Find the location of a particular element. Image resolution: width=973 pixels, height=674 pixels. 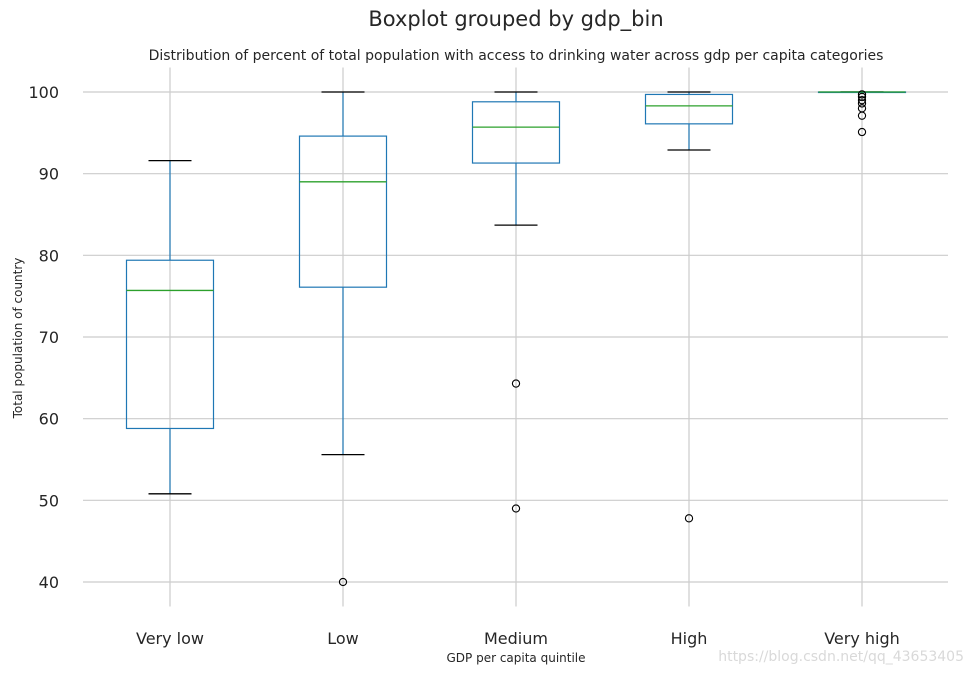

x-axis-ticks: Very low Low Medium High Very high is located at coordinates (518, 638).